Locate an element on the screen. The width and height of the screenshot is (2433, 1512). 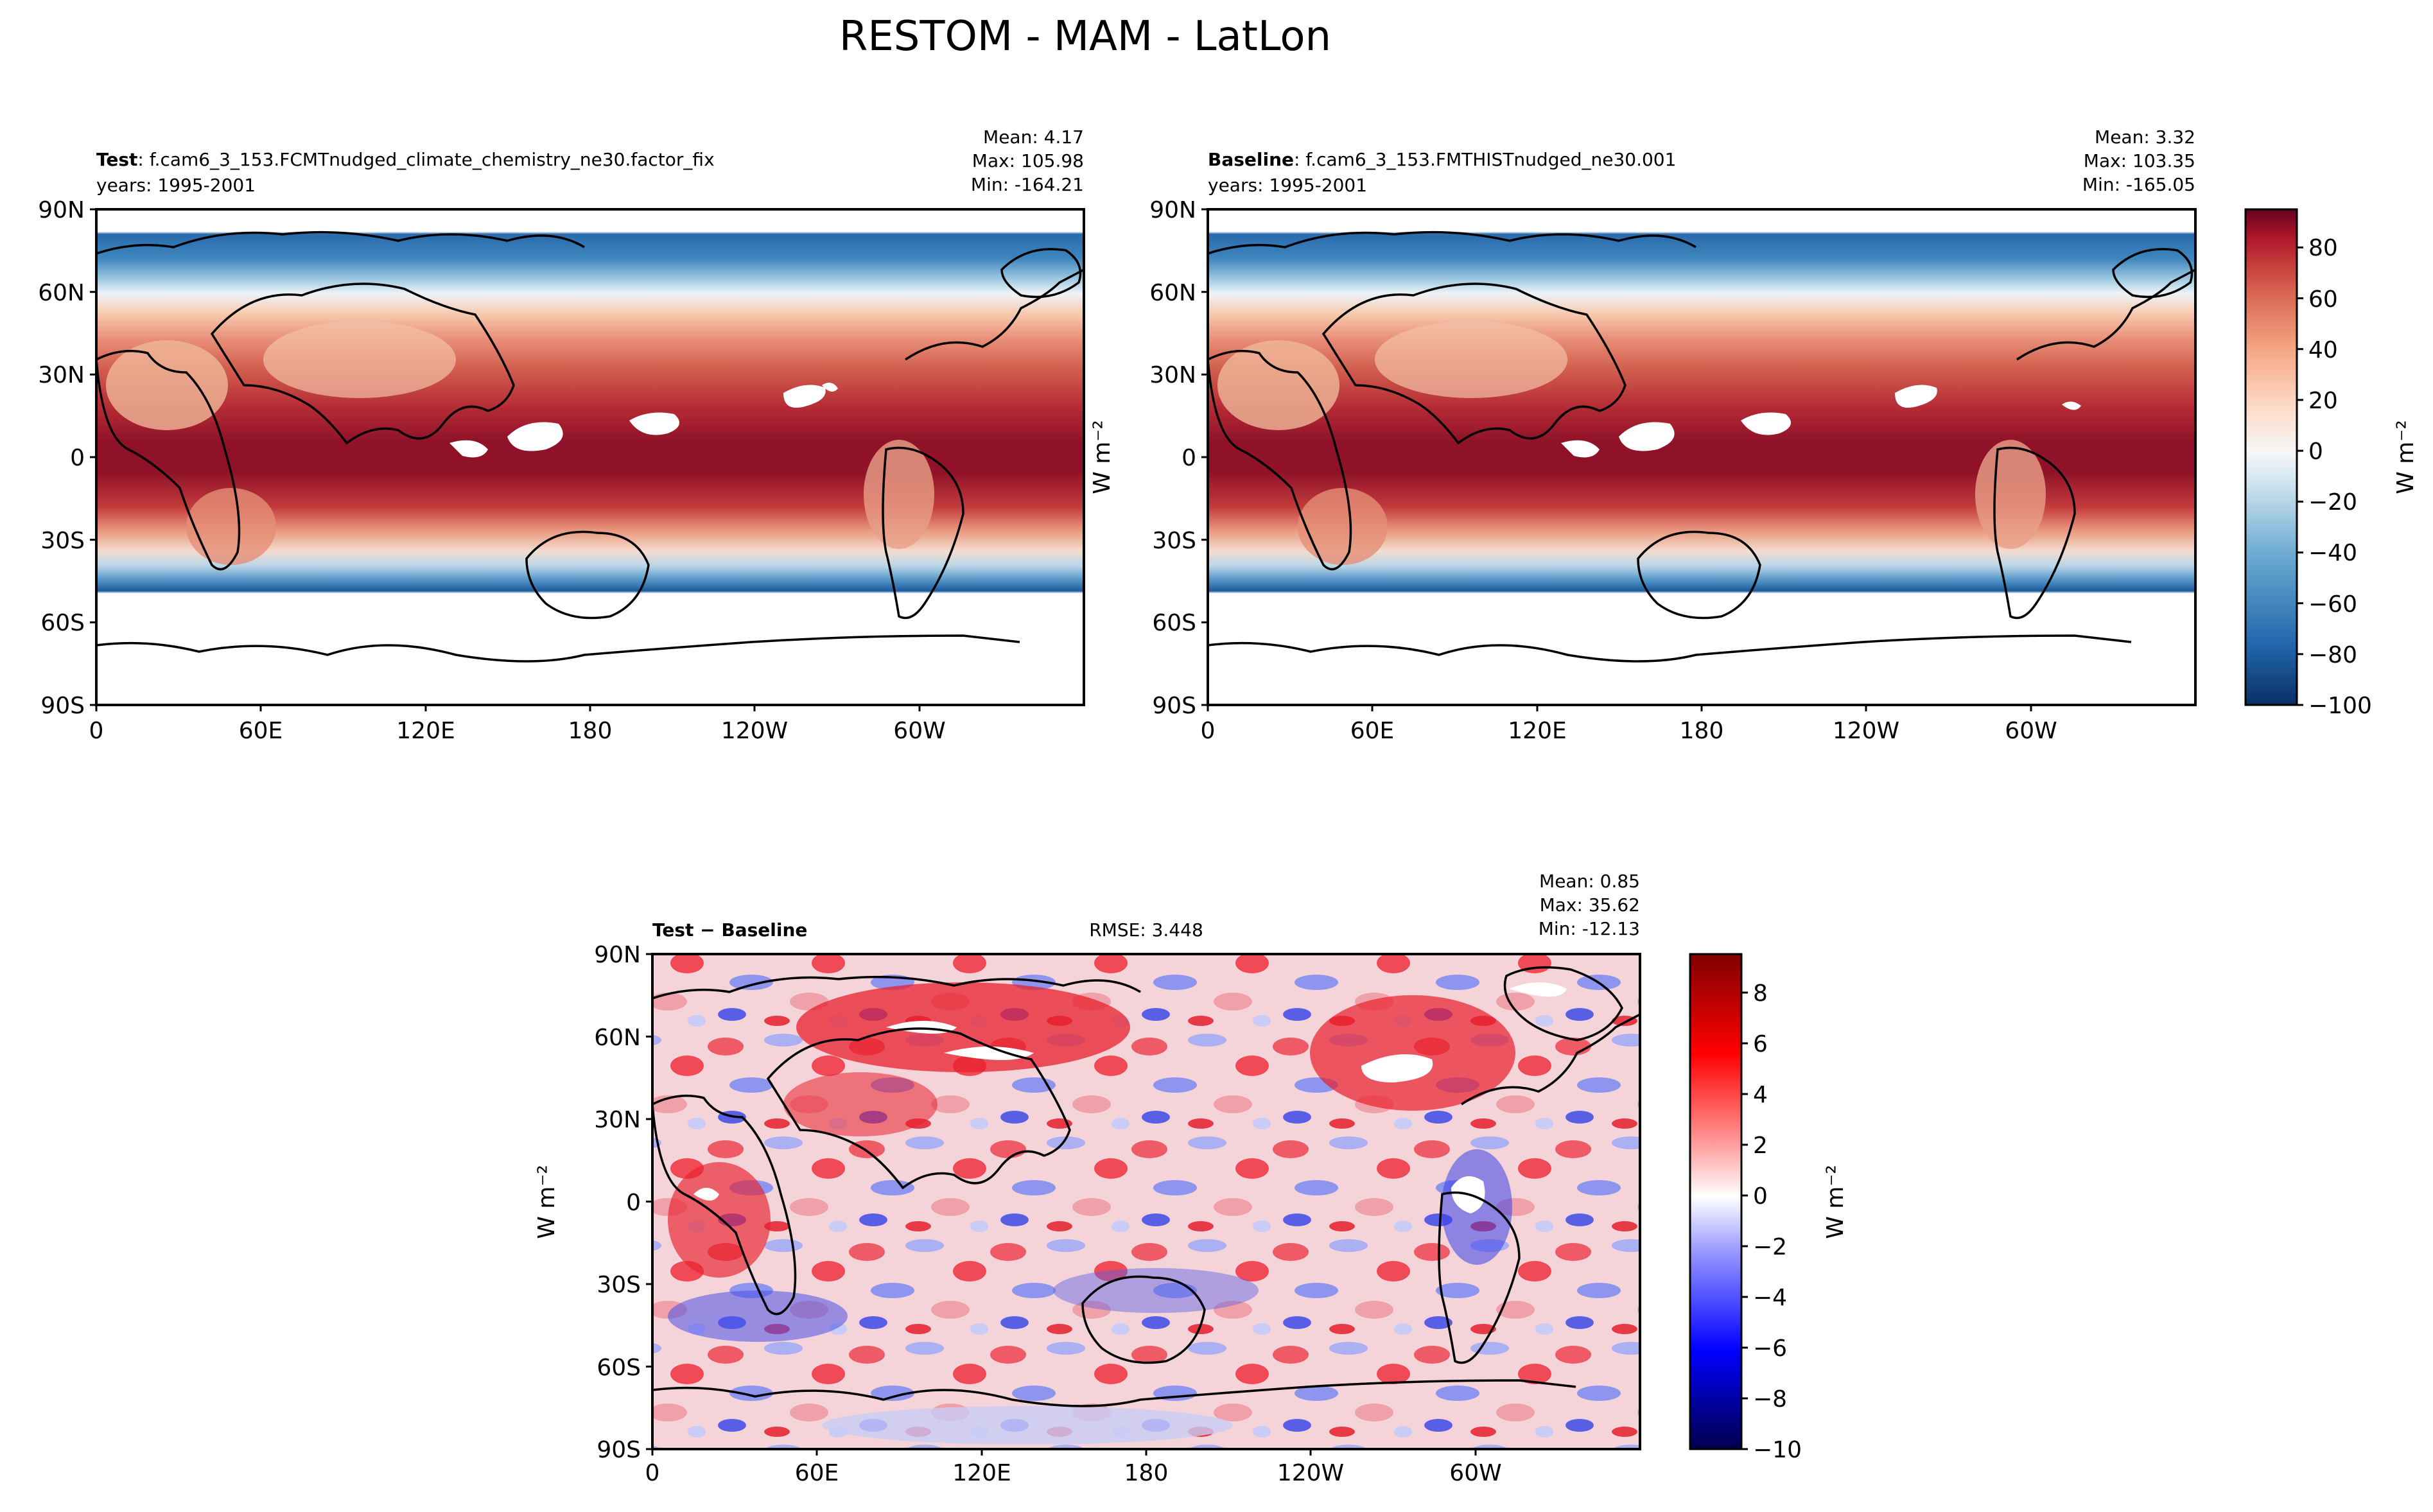
cbar-tick-label: −80 is located at coordinates (2332, 655).